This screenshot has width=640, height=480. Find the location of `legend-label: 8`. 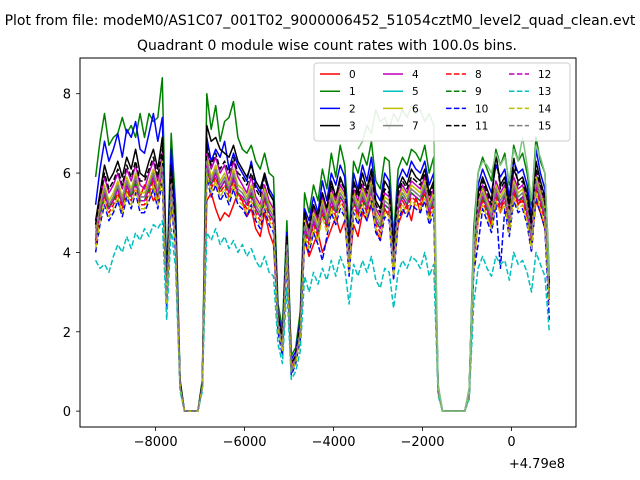

legend-label: 8 is located at coordinates (478, 75).